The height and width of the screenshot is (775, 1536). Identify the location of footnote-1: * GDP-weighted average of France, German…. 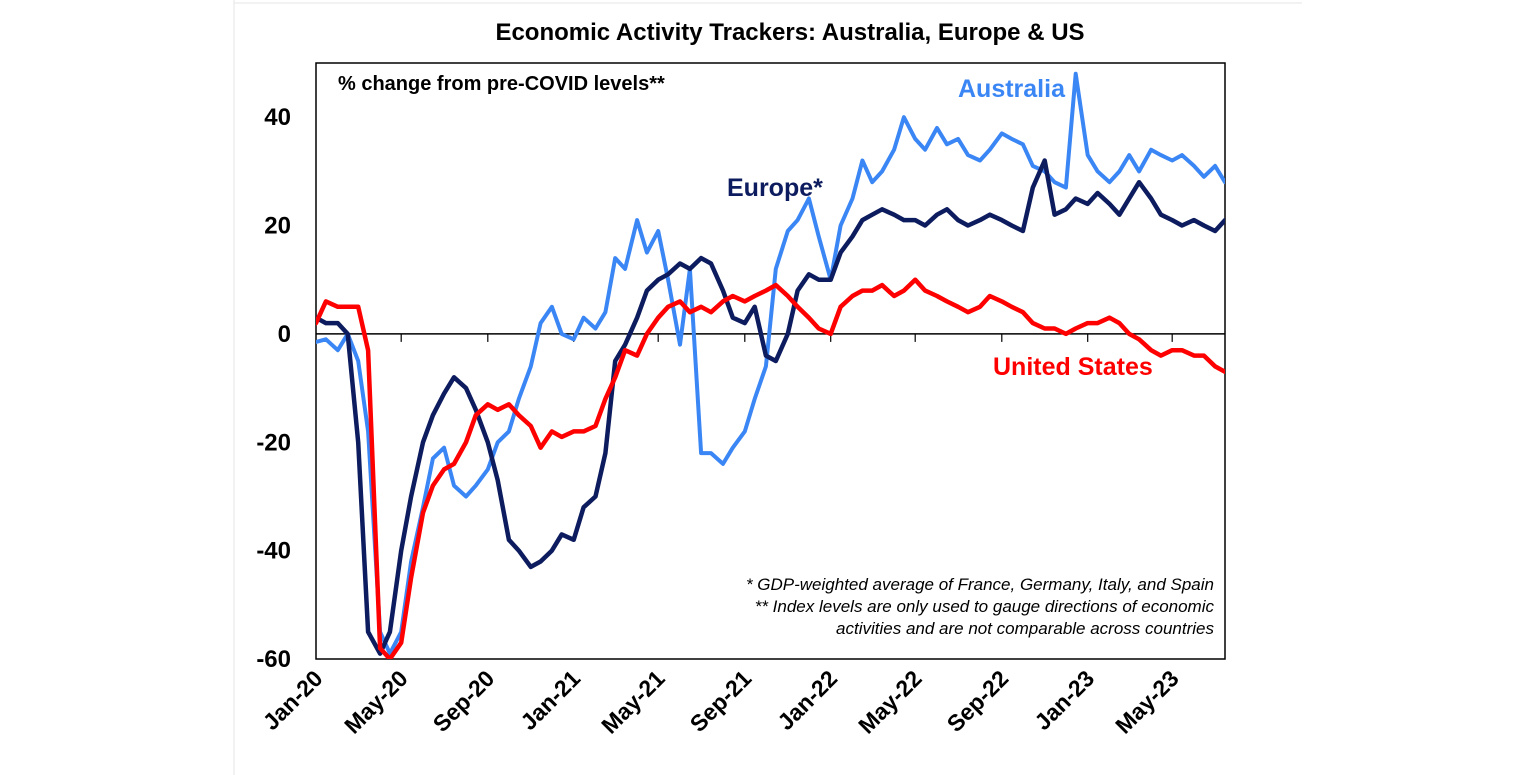
(980, 584).